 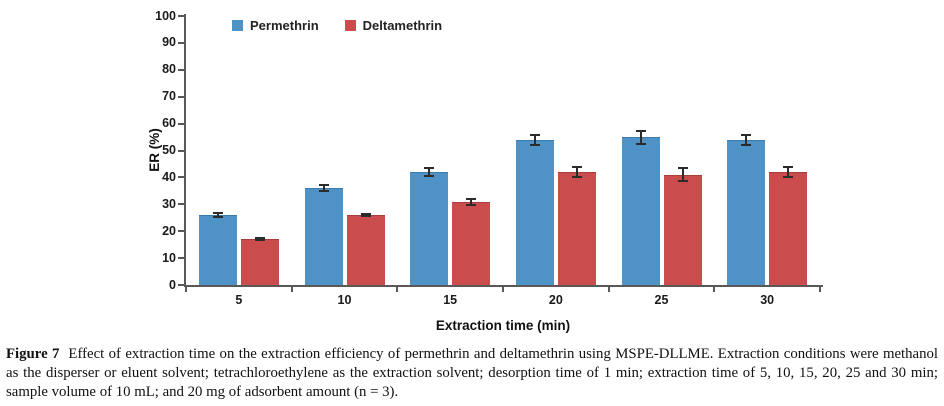 What do you see at coordinates (172, 284) in the screenshot?
I see `y-axis-tick-label: 0` at bounding box center [172, 284].